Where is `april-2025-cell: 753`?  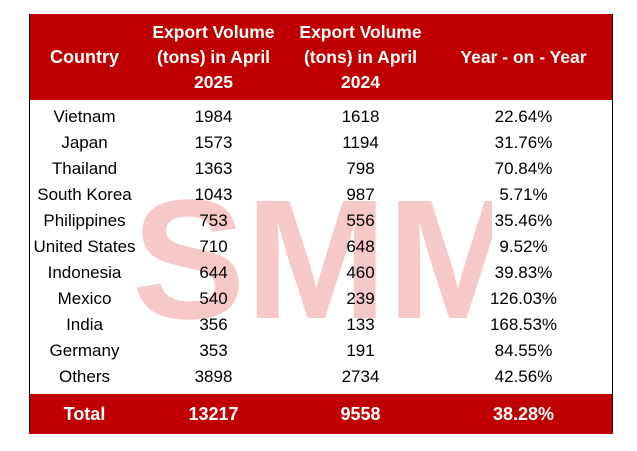
april-2025-cell: 753 is located at coordinates (213, 220).